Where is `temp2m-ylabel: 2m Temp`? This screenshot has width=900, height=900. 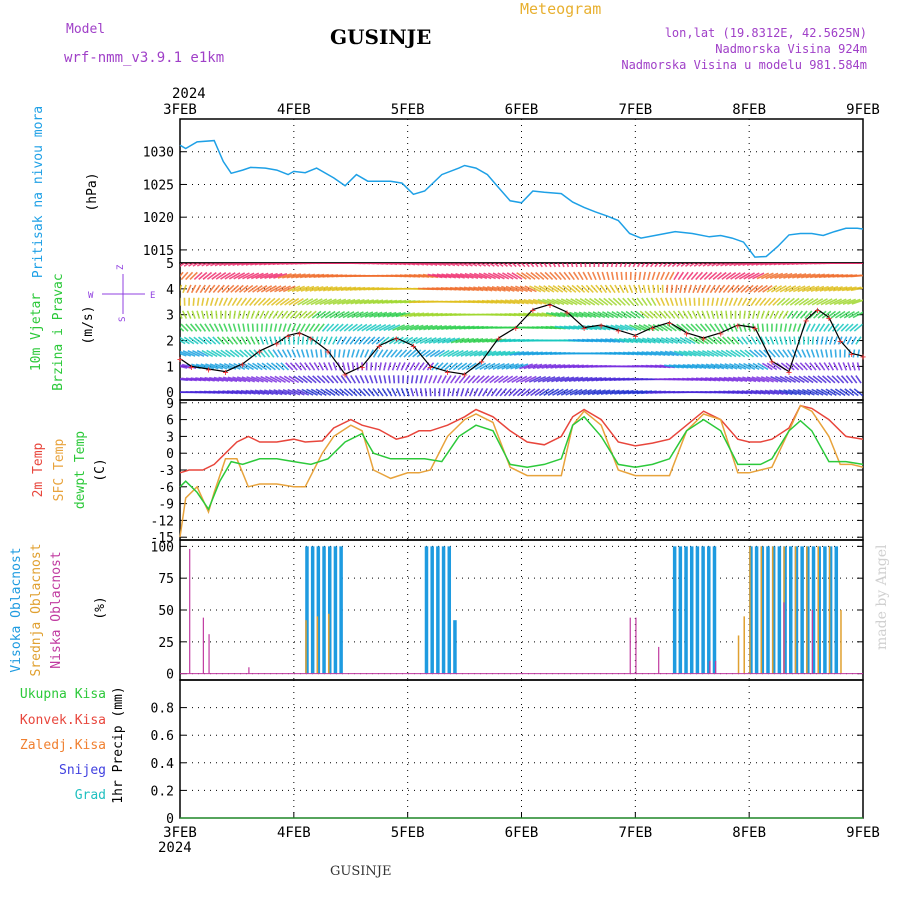 temp2m-ylabel: 2m Temp is located at coordinates (38, 469).